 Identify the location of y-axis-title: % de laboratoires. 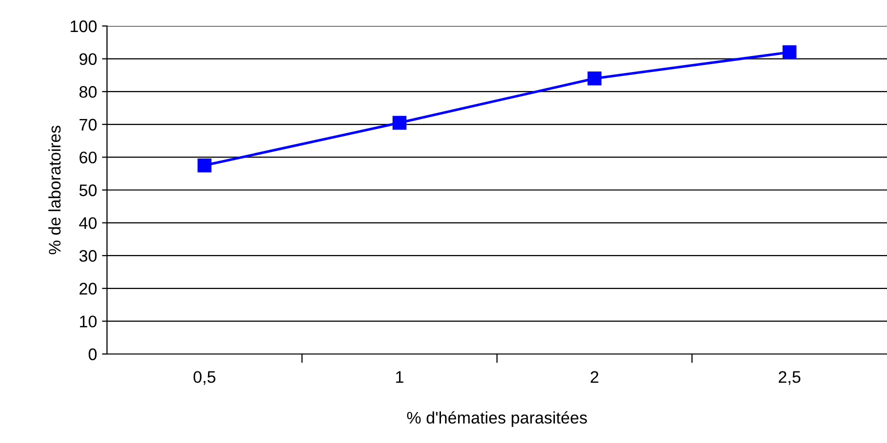
(54, 190).